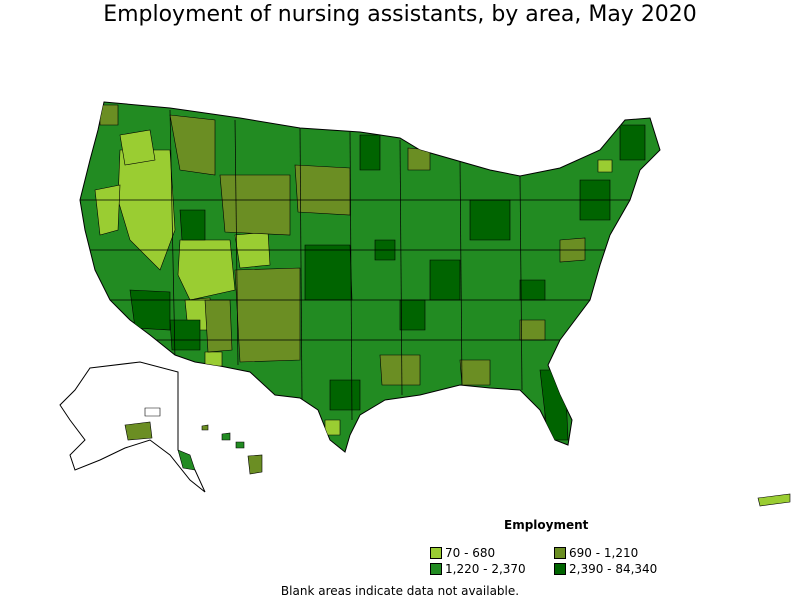  I want to click on legend-label-2: 690 - 1,210, so click(604, 553).